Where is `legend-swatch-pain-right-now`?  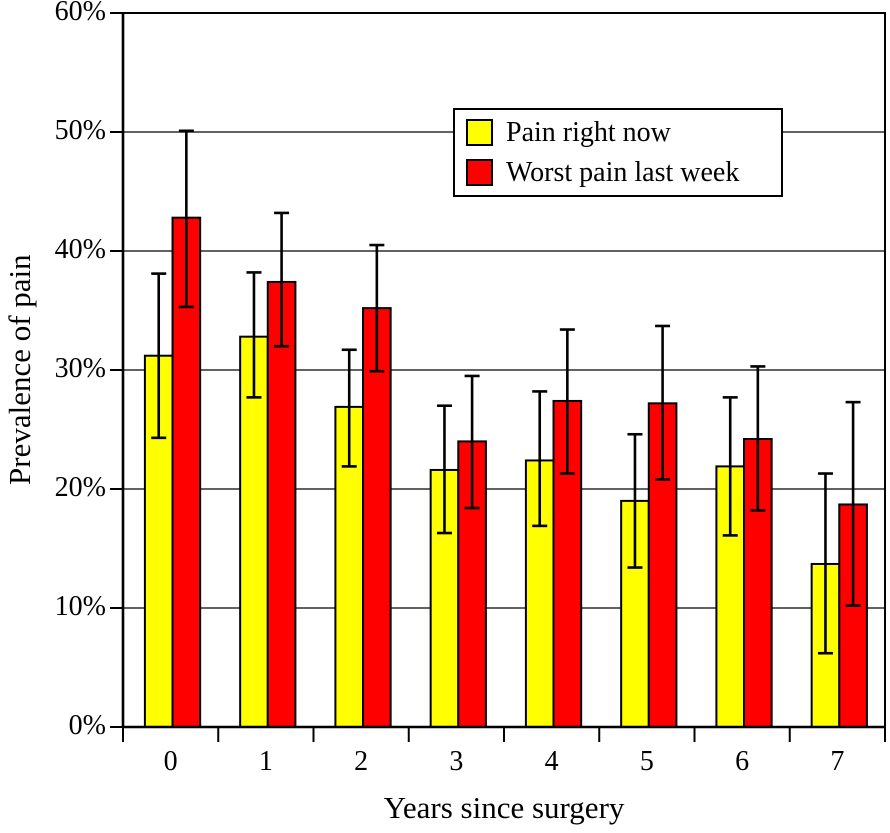
legend-swatch-pain-right-now is located at coordinates (479, 132).